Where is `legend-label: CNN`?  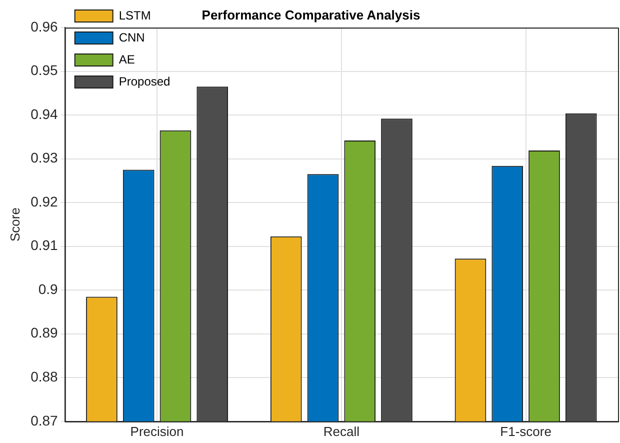 legend-label: CNN is located at coordinates (131, 37).